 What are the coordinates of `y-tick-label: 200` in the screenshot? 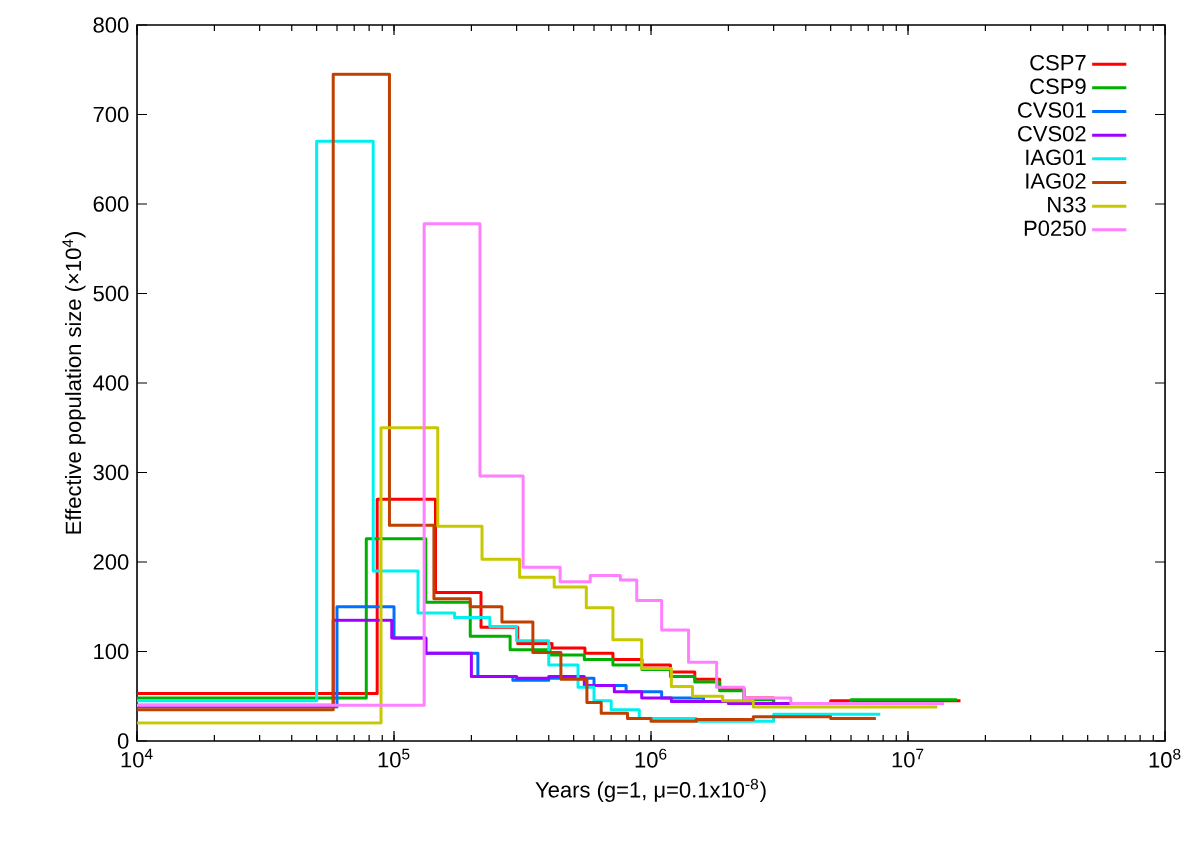 It's located at (111, 562).